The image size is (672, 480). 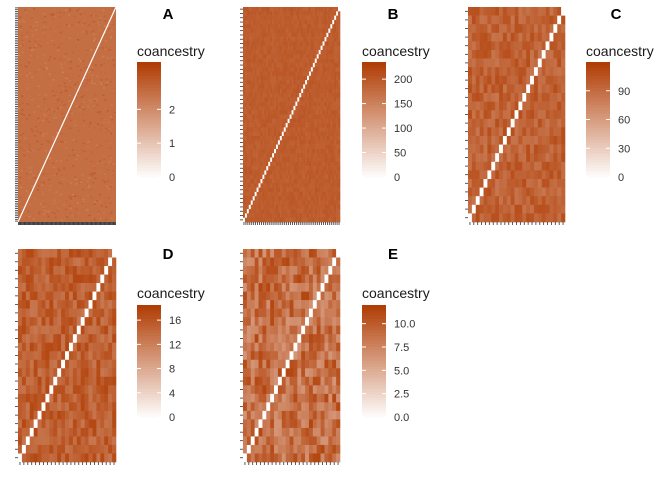 What do you see at coordinates (67, 114) in the screenshot?
I see `heatmap-a` at bounding box center [67, 114].